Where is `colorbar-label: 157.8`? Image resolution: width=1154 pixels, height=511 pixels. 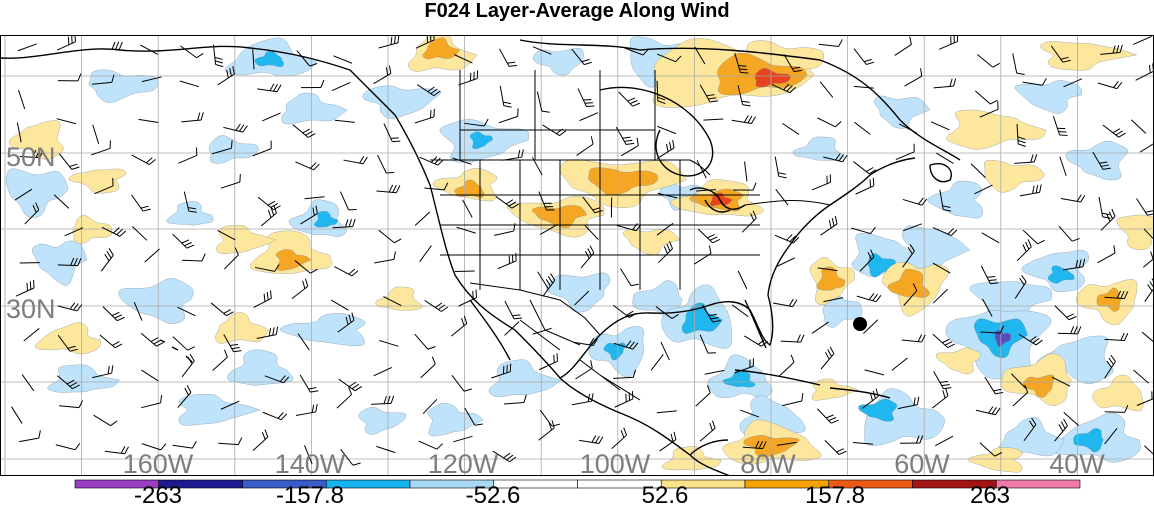
colorbar-label: 157.8 is located at coordinates (835, 495).